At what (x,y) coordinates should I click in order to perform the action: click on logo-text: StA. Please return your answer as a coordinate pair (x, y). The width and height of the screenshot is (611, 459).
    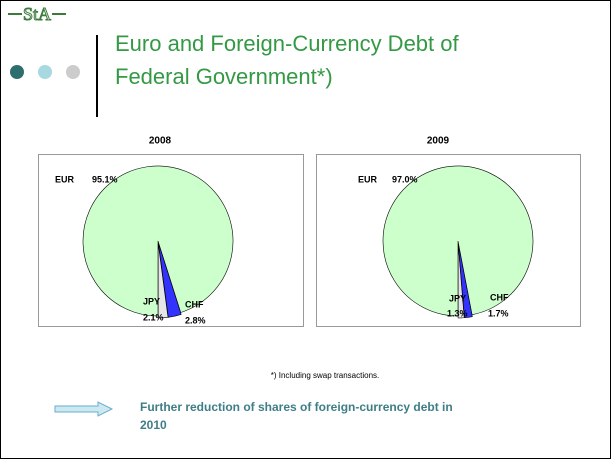
    Looking at the image, I should click on (37, 14).